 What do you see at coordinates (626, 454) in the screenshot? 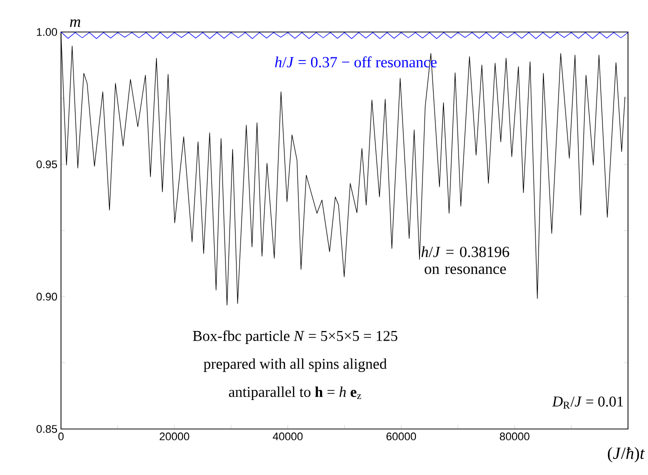
I see `x-axis-title: (J/ħ)t` at bounding box center [626, 454].